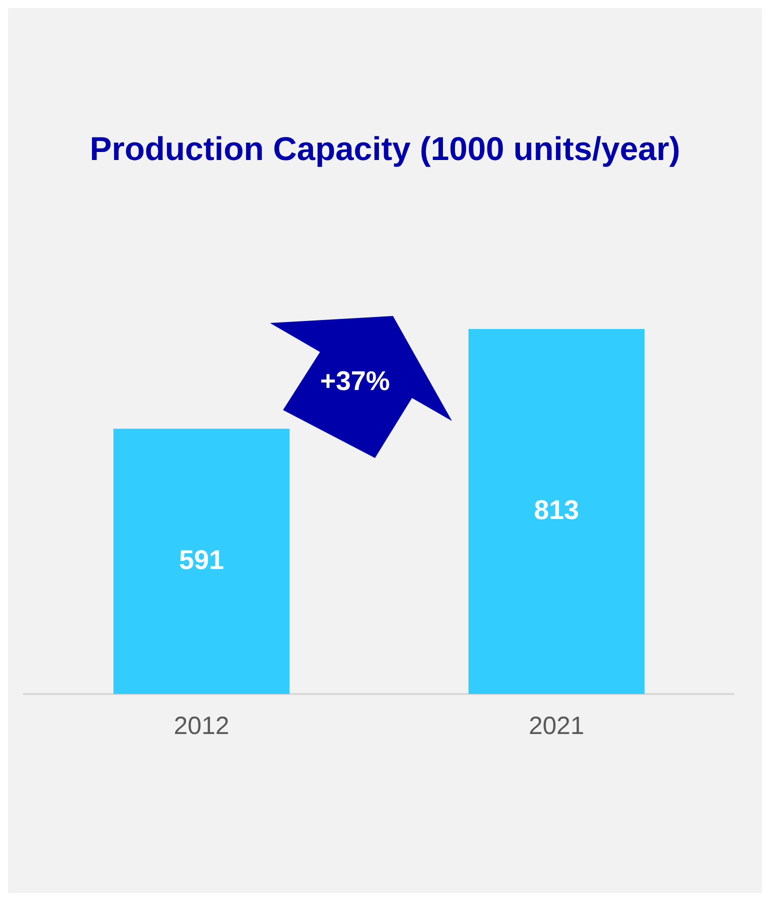 The height and width of the screenshot is (901, 770). What do you see at coordinates (557, 509) in the screenshot?
I see `data-label: 813` at bounding box center [557, 509].